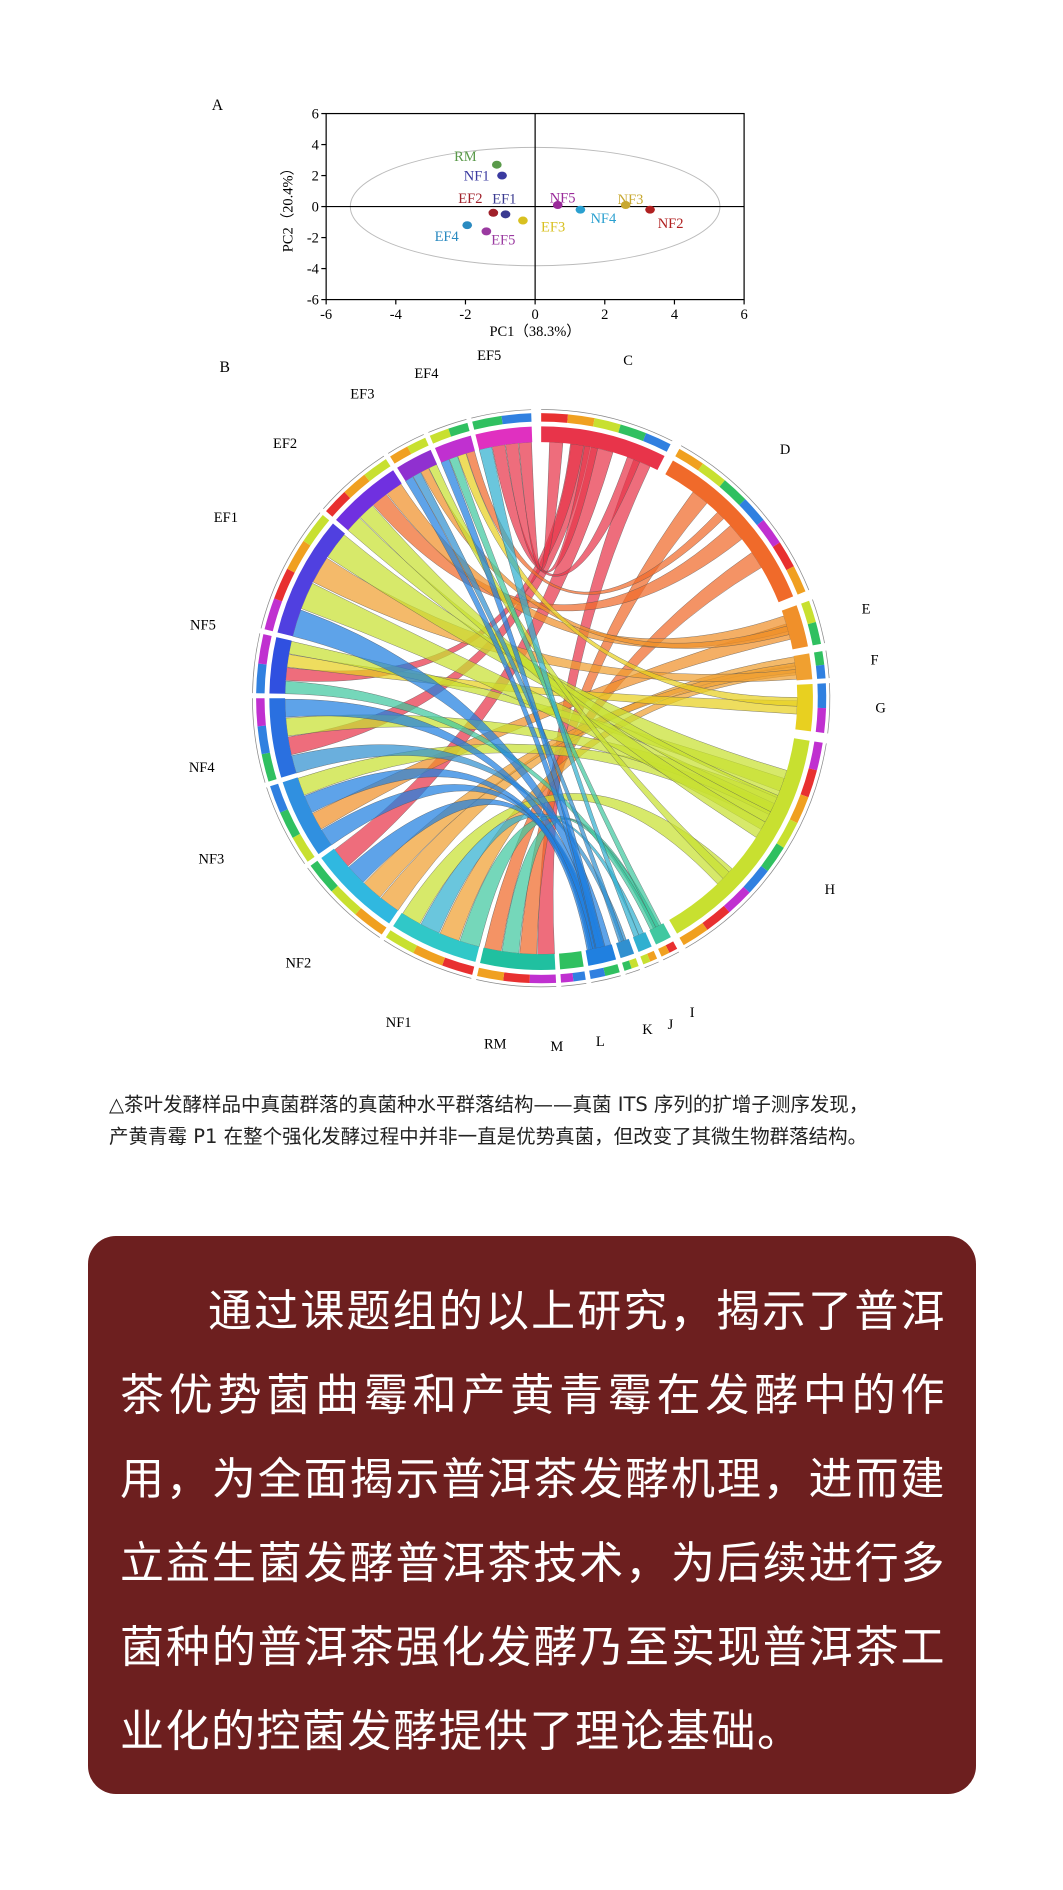 The height and width of the screenshot is (1890, 1063). What do you see at coordinates (600, 1042) in the screenshot?
I see `segment-label: L` at bounding box center [600, 1042].